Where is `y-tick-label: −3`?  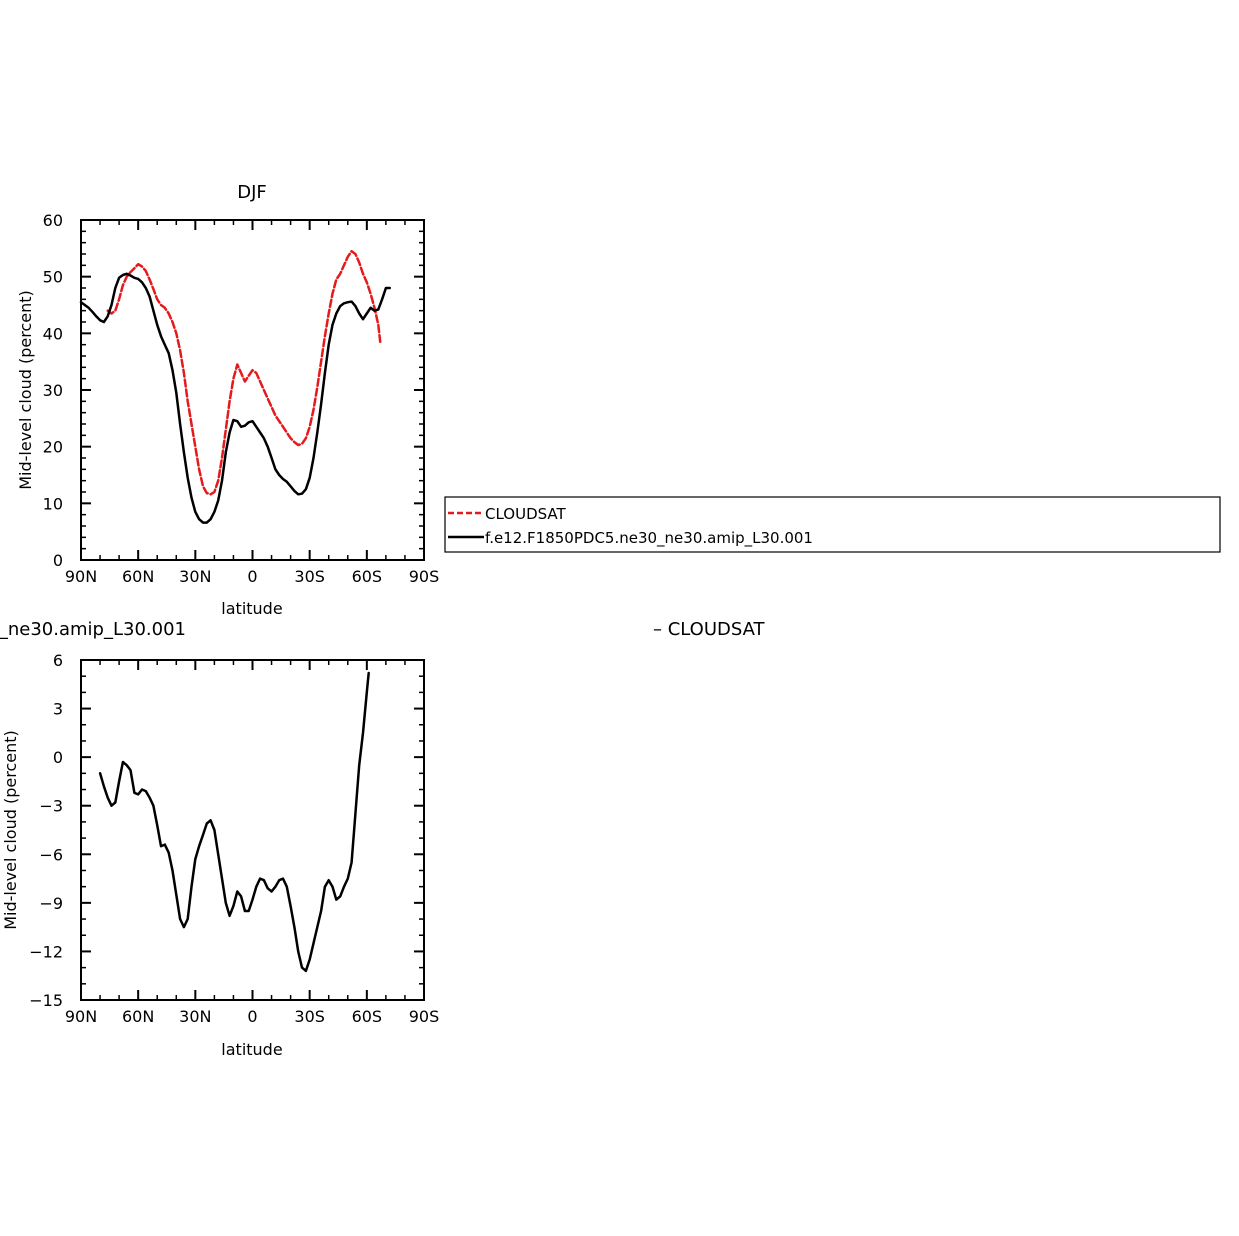 y-tick-label: −3 is located at coordinates (51, 806).